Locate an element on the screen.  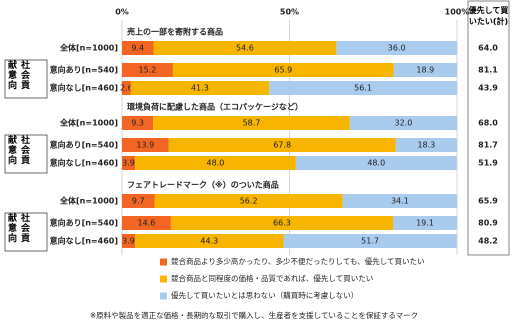
value-label: 9.7 is located at coordinates (138, 201).